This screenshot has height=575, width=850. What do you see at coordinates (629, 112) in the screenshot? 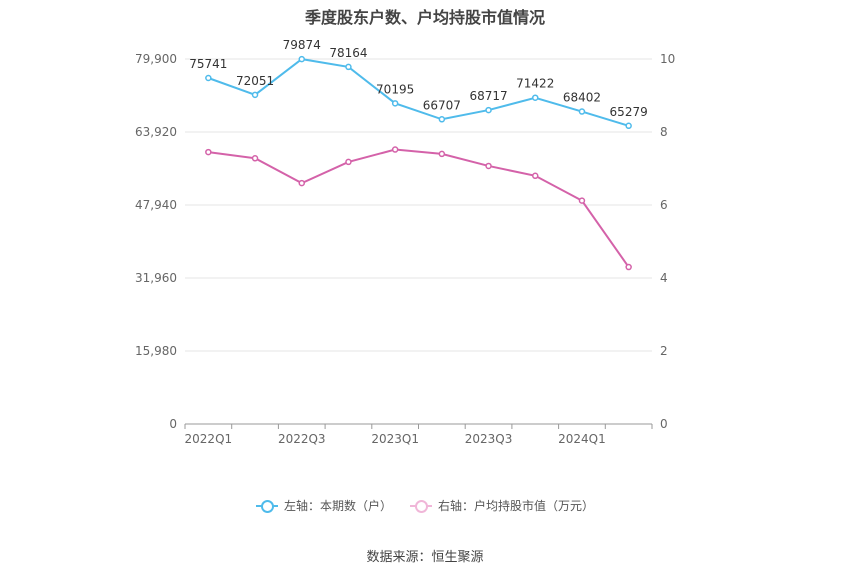
I see `data-label: 65279` at bounding box center [629, 112].